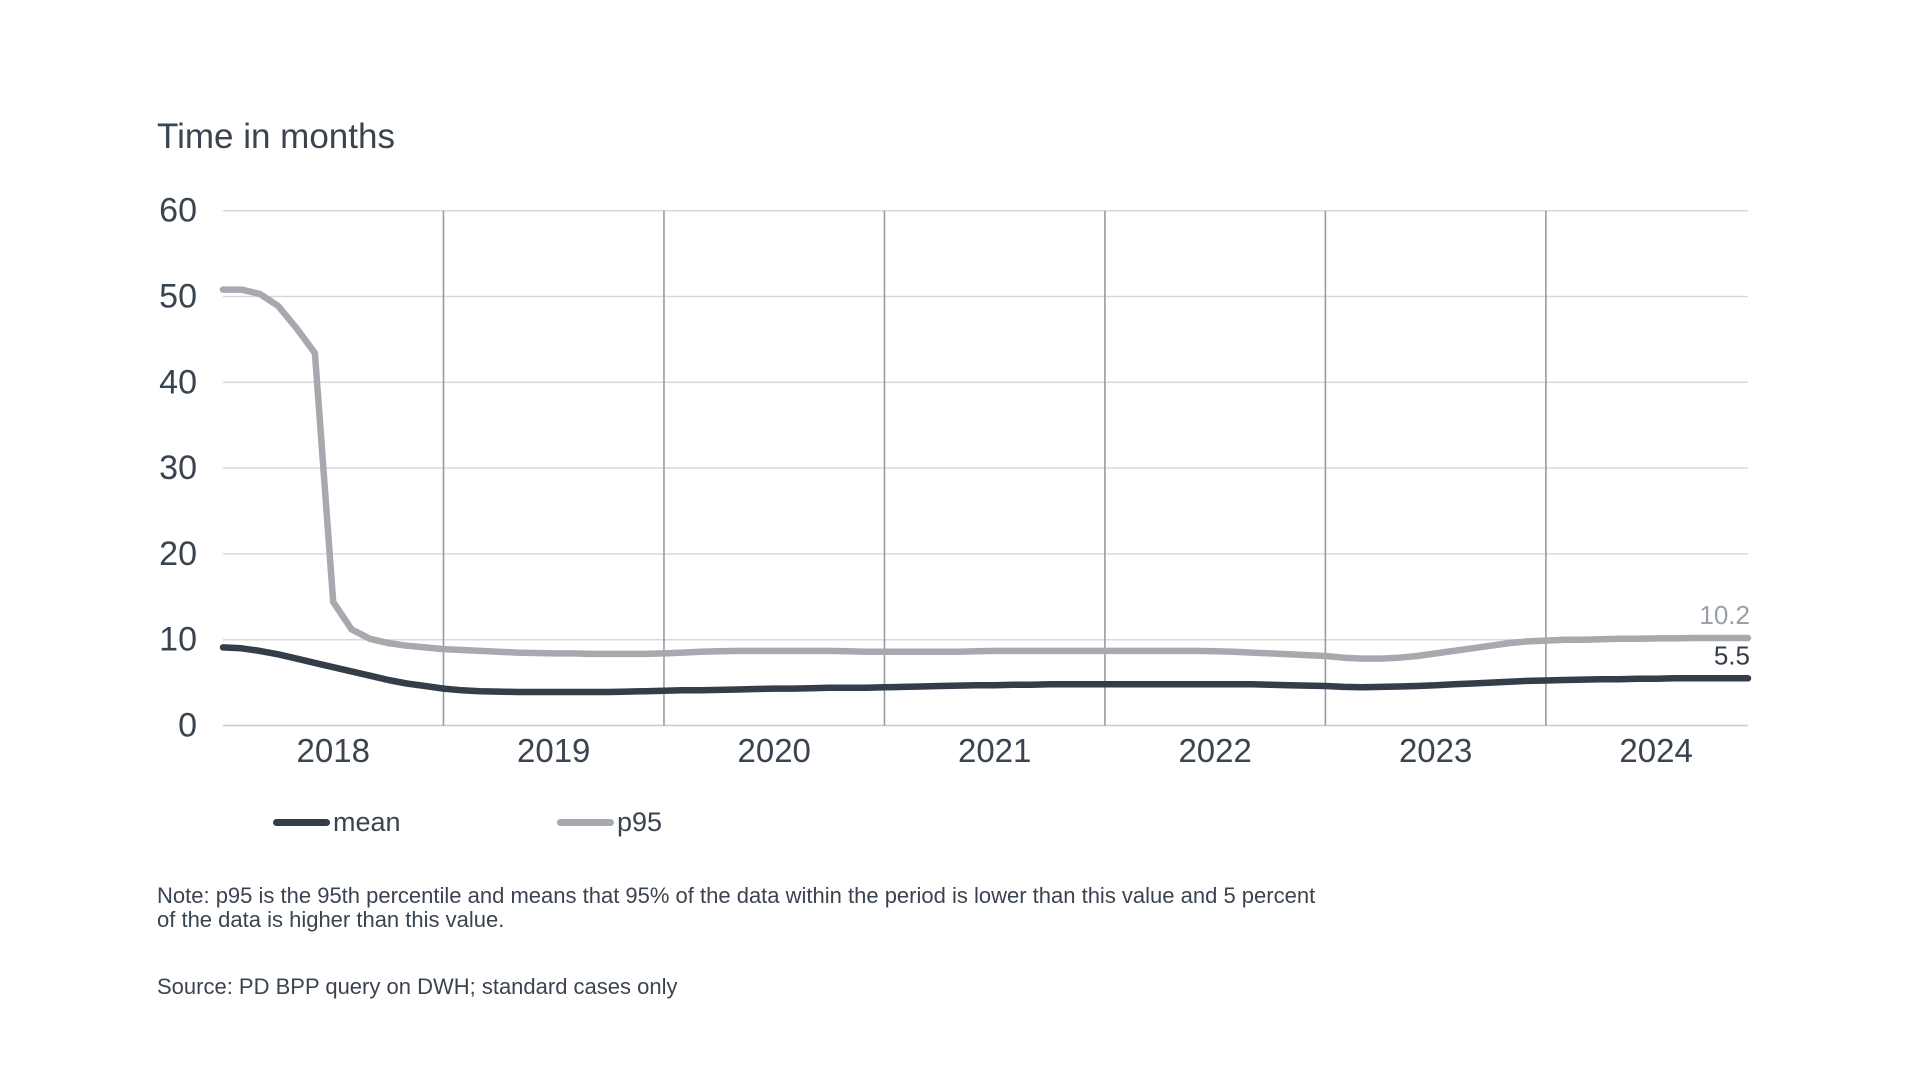 This screenshot has width=1920, height=1080. I want to click on y-tick-label: 20, so click(178, 554).